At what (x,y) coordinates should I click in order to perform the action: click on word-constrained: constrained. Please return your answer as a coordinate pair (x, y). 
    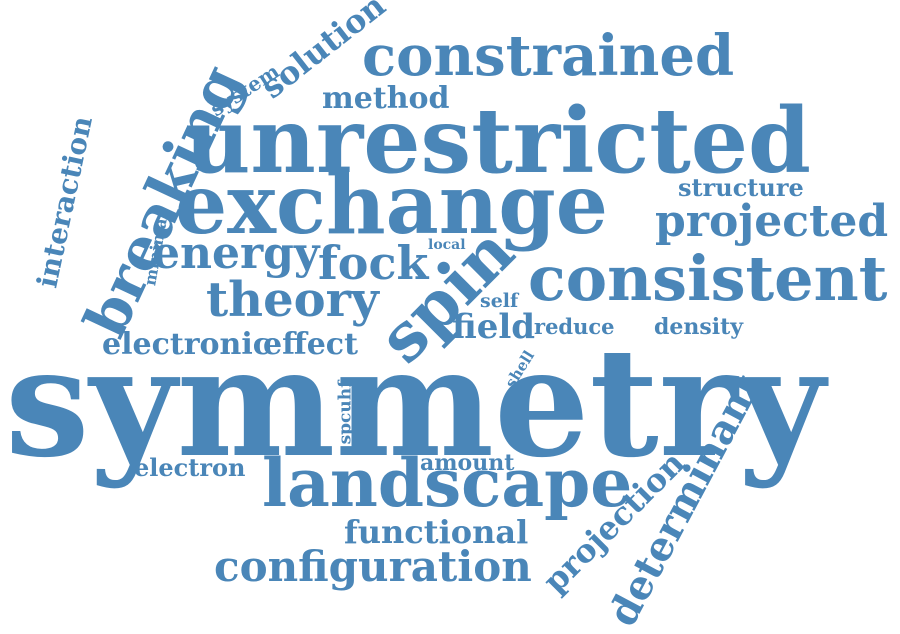
    Looking at the image, I should click on (548, 56).